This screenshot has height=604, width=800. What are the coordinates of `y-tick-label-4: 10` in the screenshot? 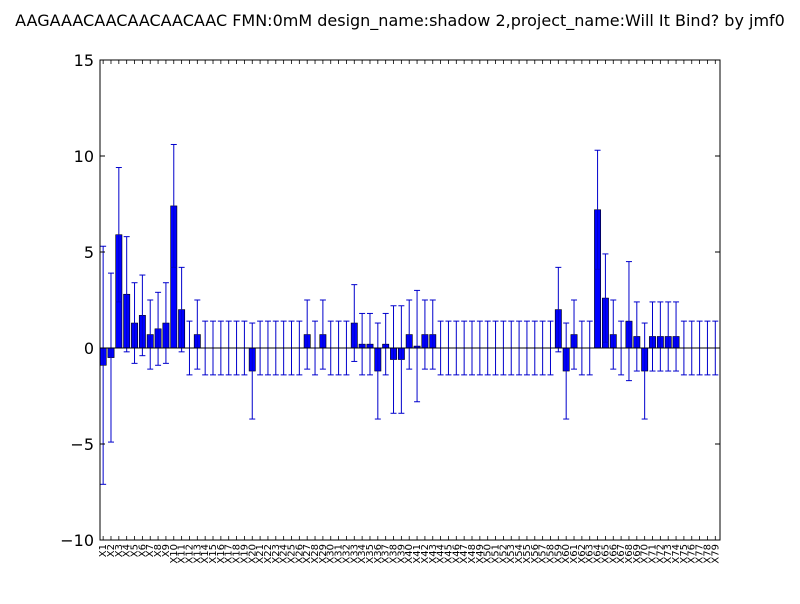 It's located at (84, 156).